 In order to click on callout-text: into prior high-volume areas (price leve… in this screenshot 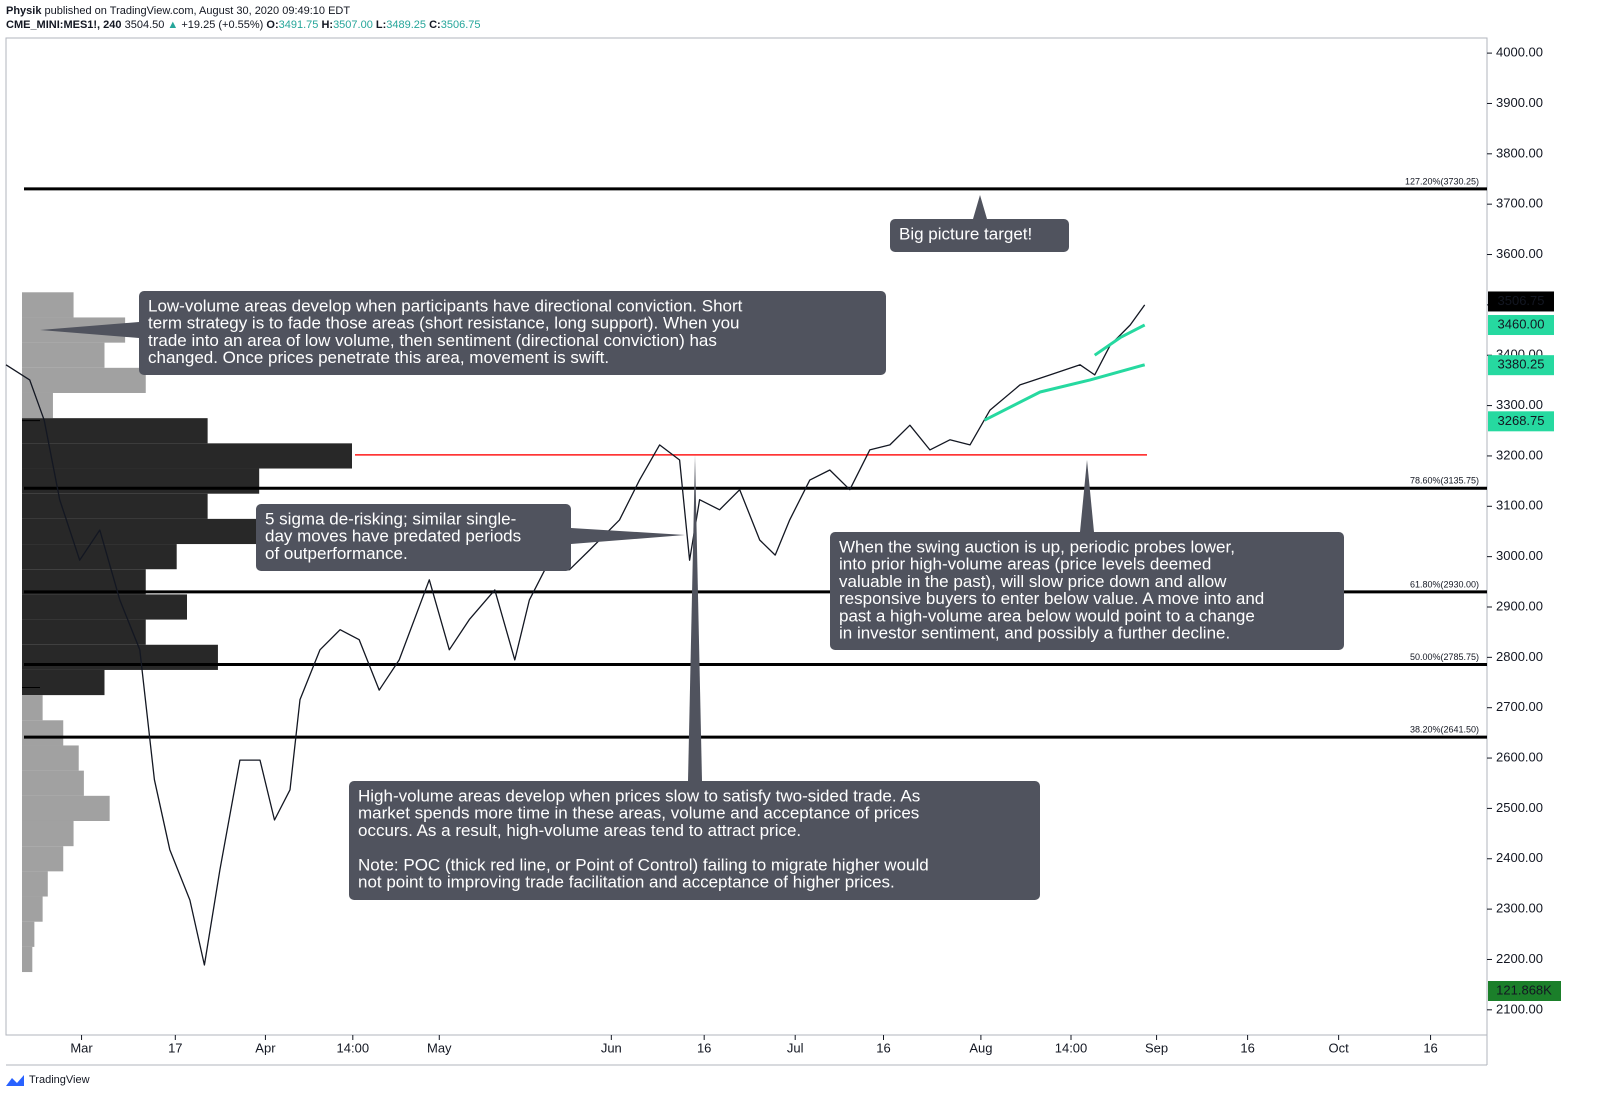, I will do `click(1025, 564)`.